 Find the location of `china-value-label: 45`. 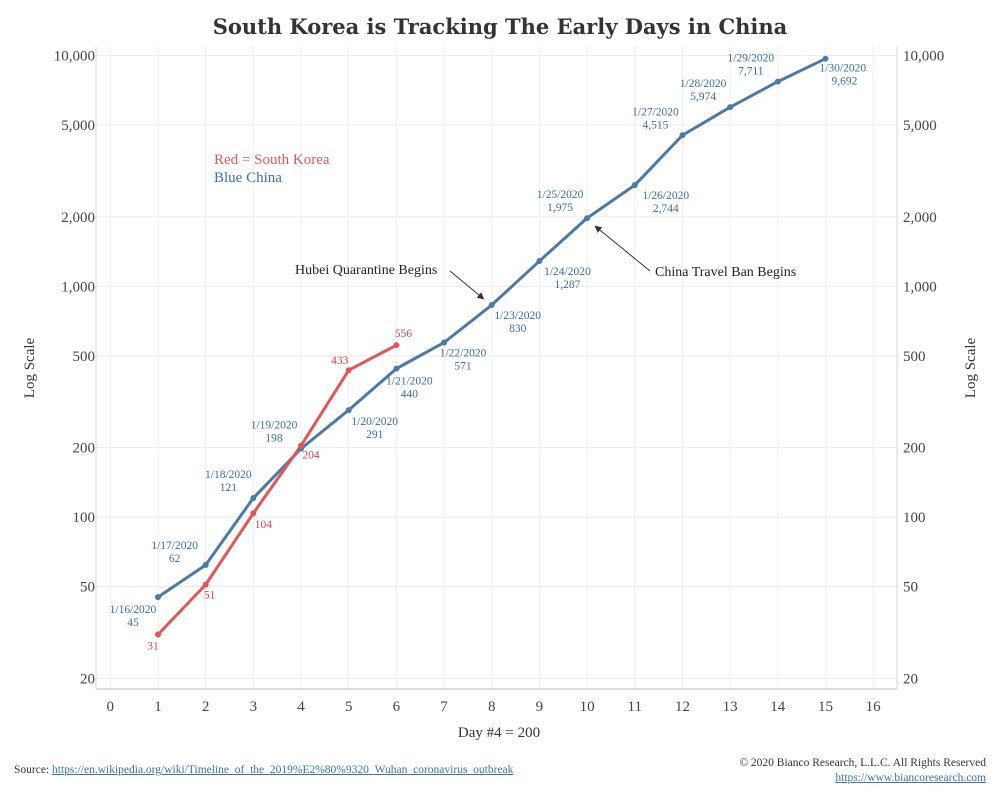

china-value-label: 45 is located at coordinates (133, 623).